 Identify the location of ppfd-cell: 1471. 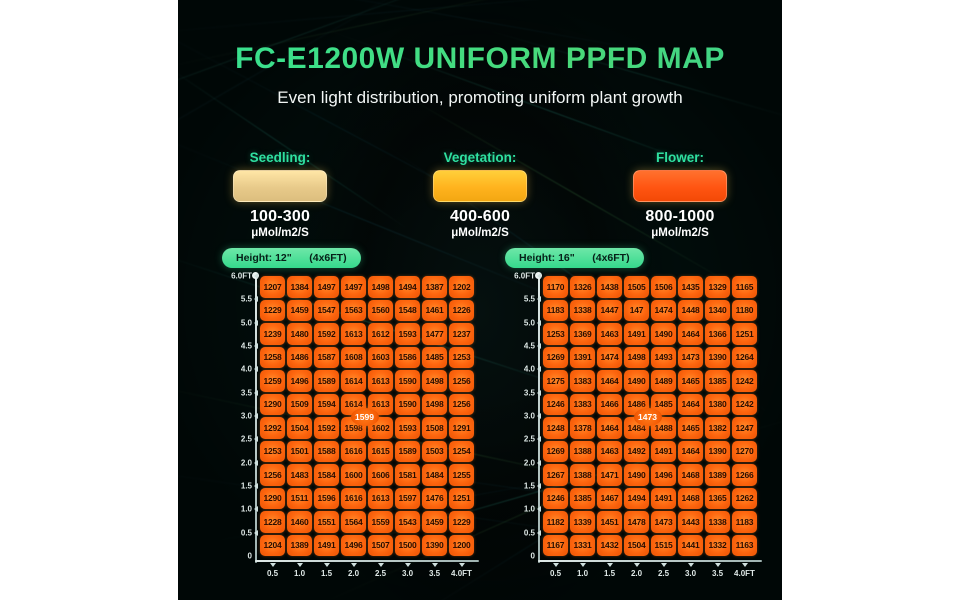
(609, 475).